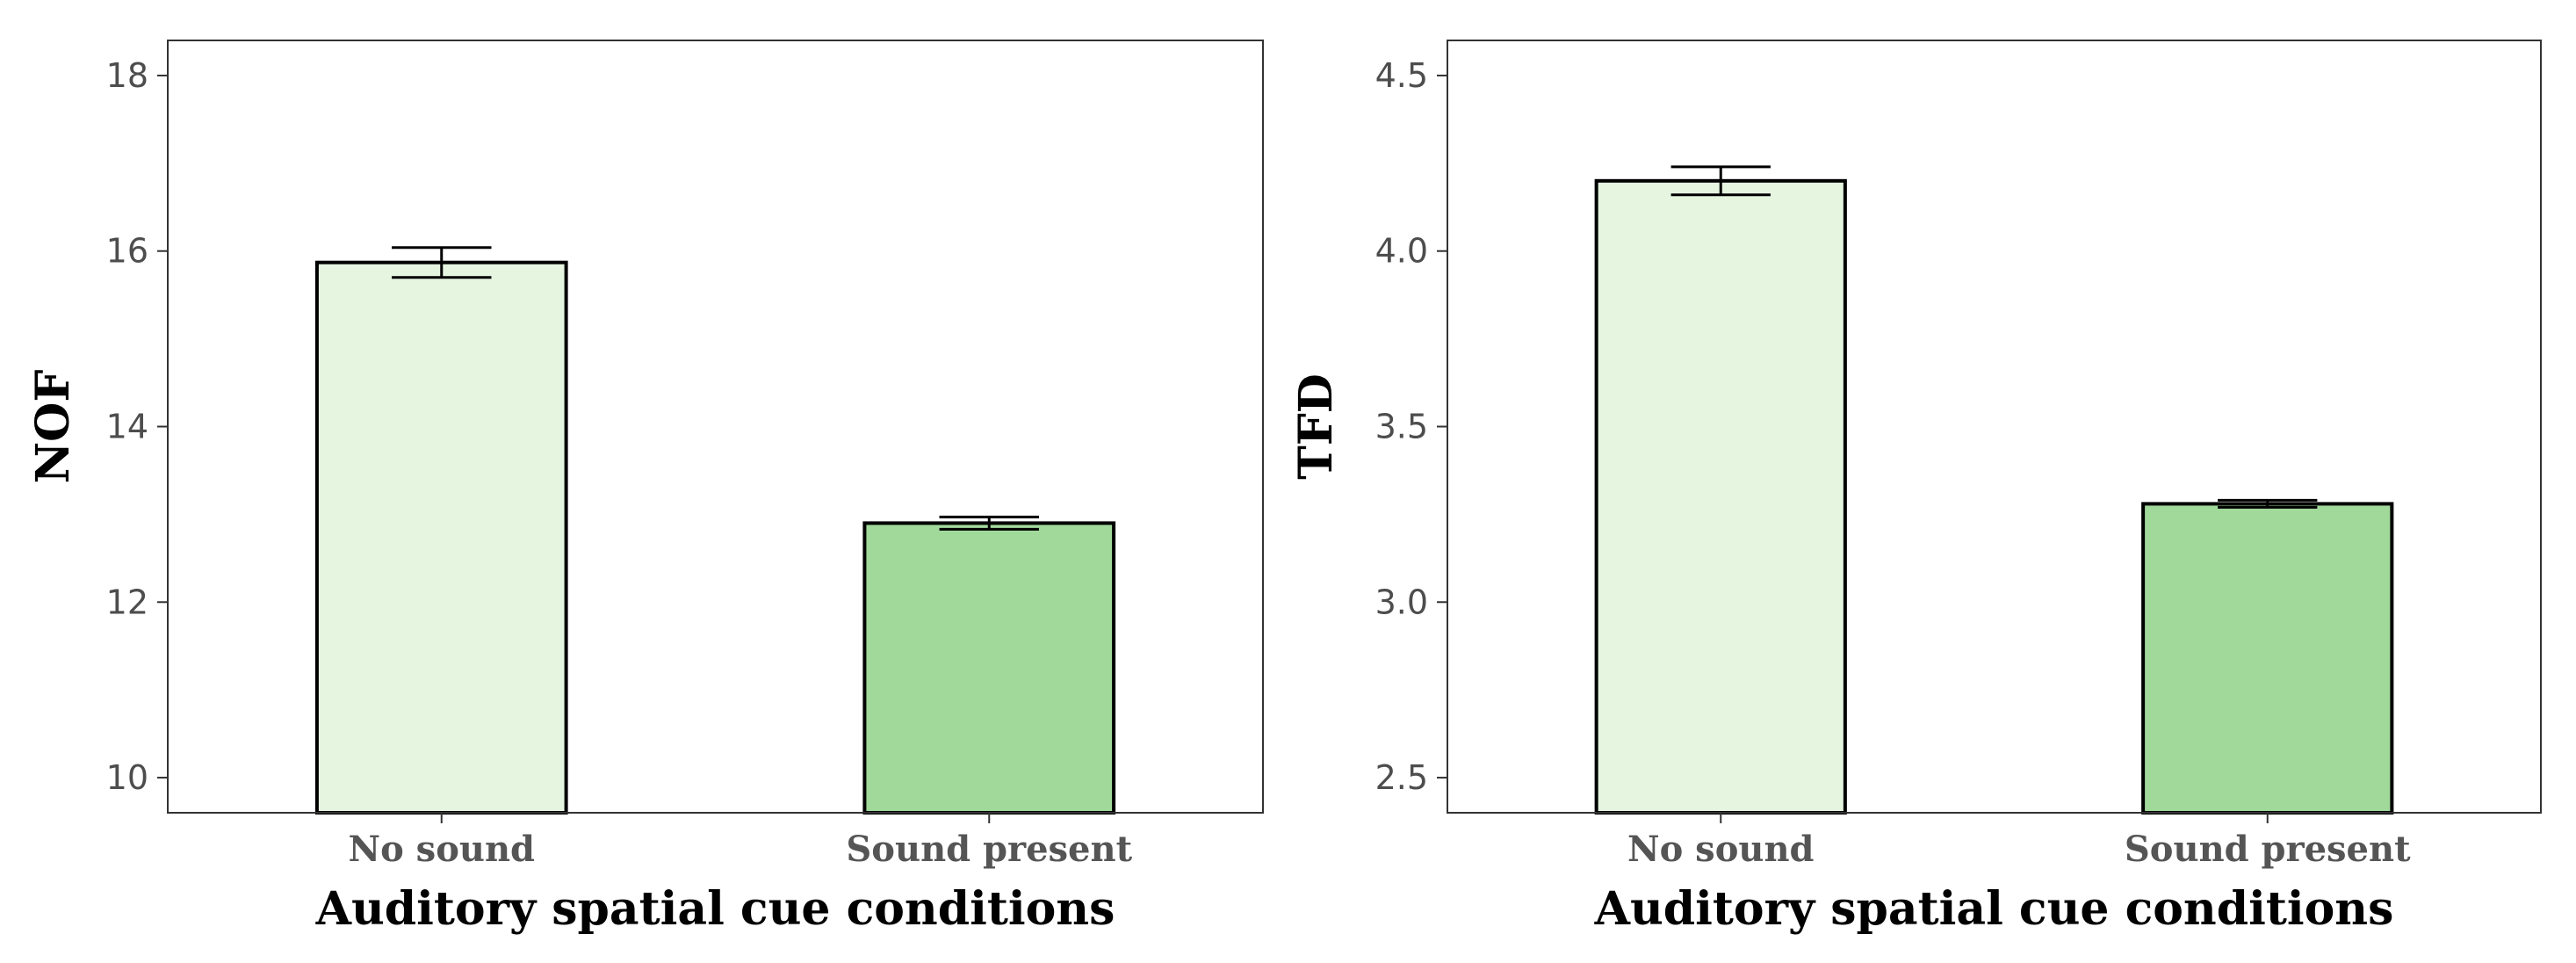 The height and width of the screenshot is (963, 2576). Describe the element at coordinates (715, 909) in the screenshot. I see `chart-1-x-axis-title: Auditory spatial cue conditions` at that location.